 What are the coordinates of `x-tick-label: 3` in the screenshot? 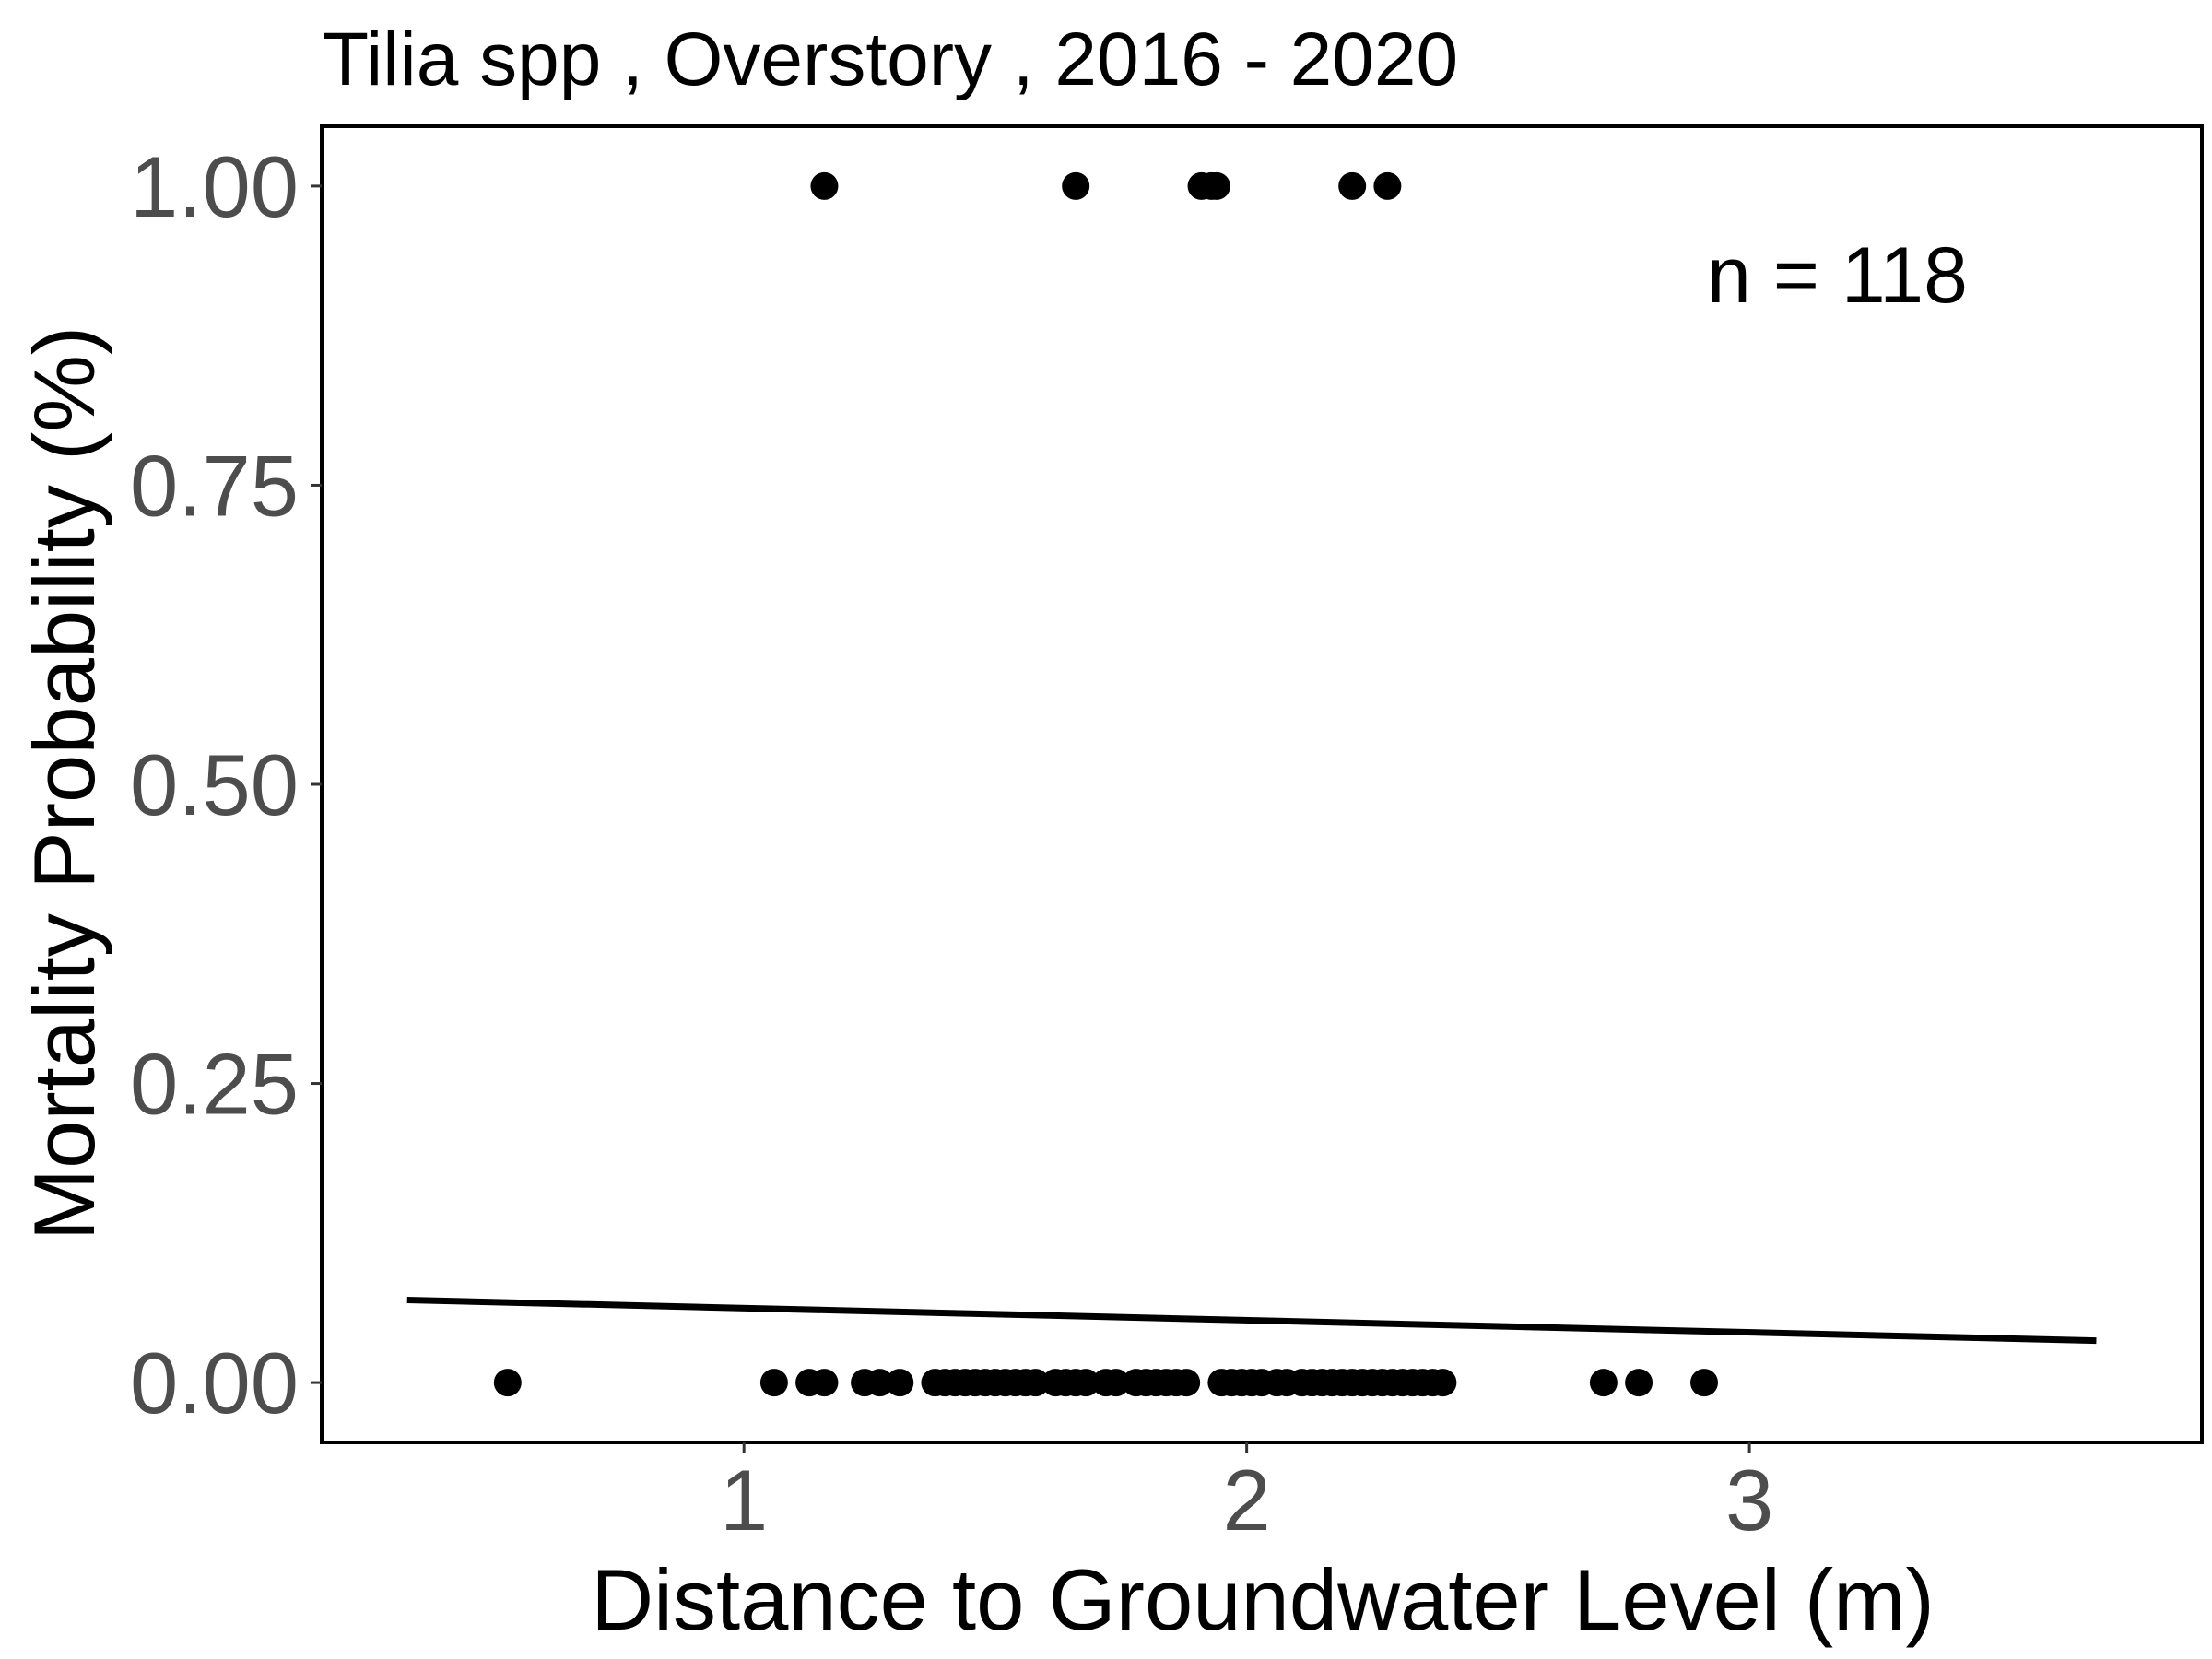 It's located at (1749, 1500).